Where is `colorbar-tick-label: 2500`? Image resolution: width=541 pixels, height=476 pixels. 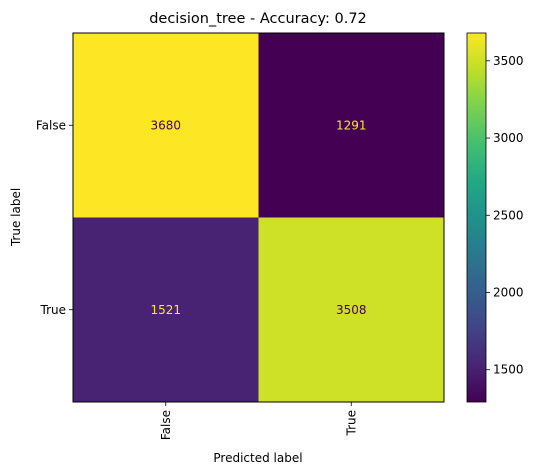
colorbar-tick-label: 2500 is located at coordinates (508, 215).